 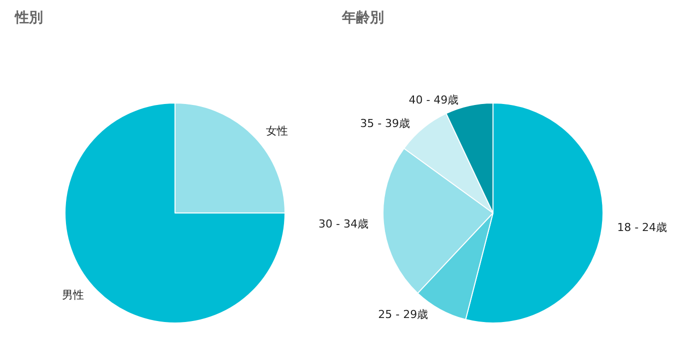 I want to click on slice-label: 40 - 49歳, so click(x=433, y=99).